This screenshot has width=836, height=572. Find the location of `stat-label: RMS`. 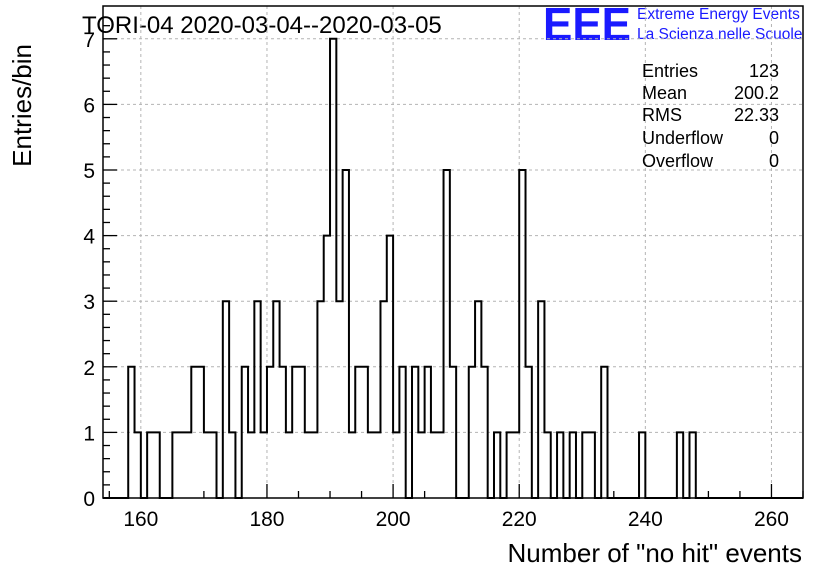

stat-label: RMS is located at coordinates (662, 115).